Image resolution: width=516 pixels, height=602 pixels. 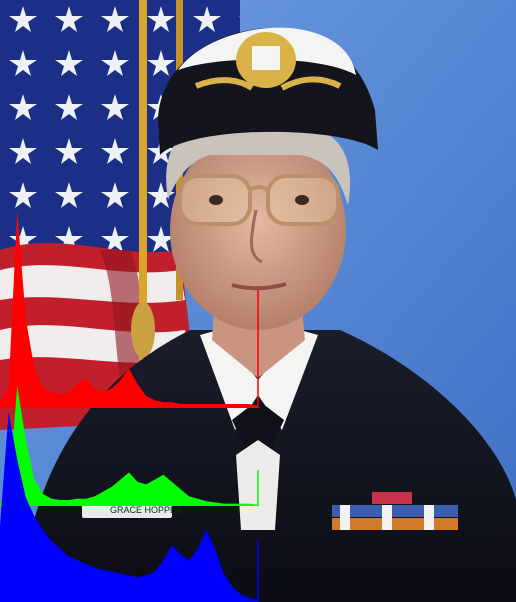 What do you see at coordinates (258, 425) in the screenshot?
I see `necktie` at bounding box center [258, 425].